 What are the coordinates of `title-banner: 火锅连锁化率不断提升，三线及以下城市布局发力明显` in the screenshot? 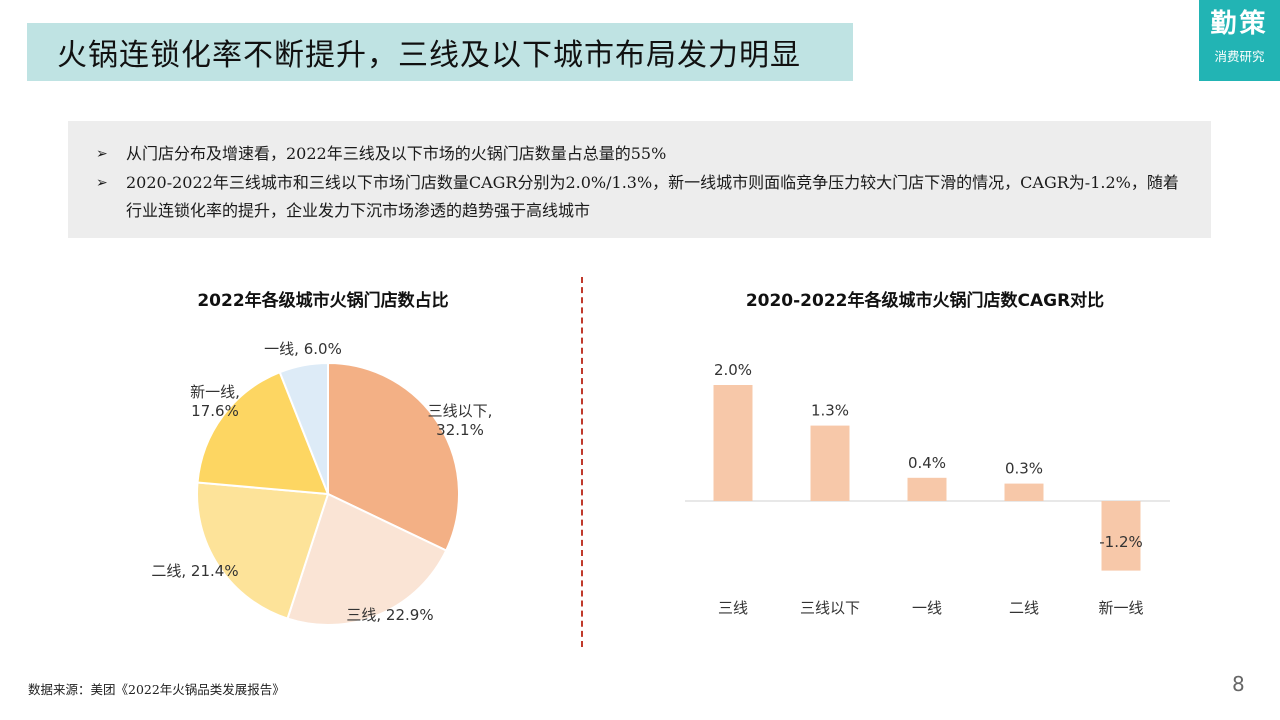 It's located at (440, 52).